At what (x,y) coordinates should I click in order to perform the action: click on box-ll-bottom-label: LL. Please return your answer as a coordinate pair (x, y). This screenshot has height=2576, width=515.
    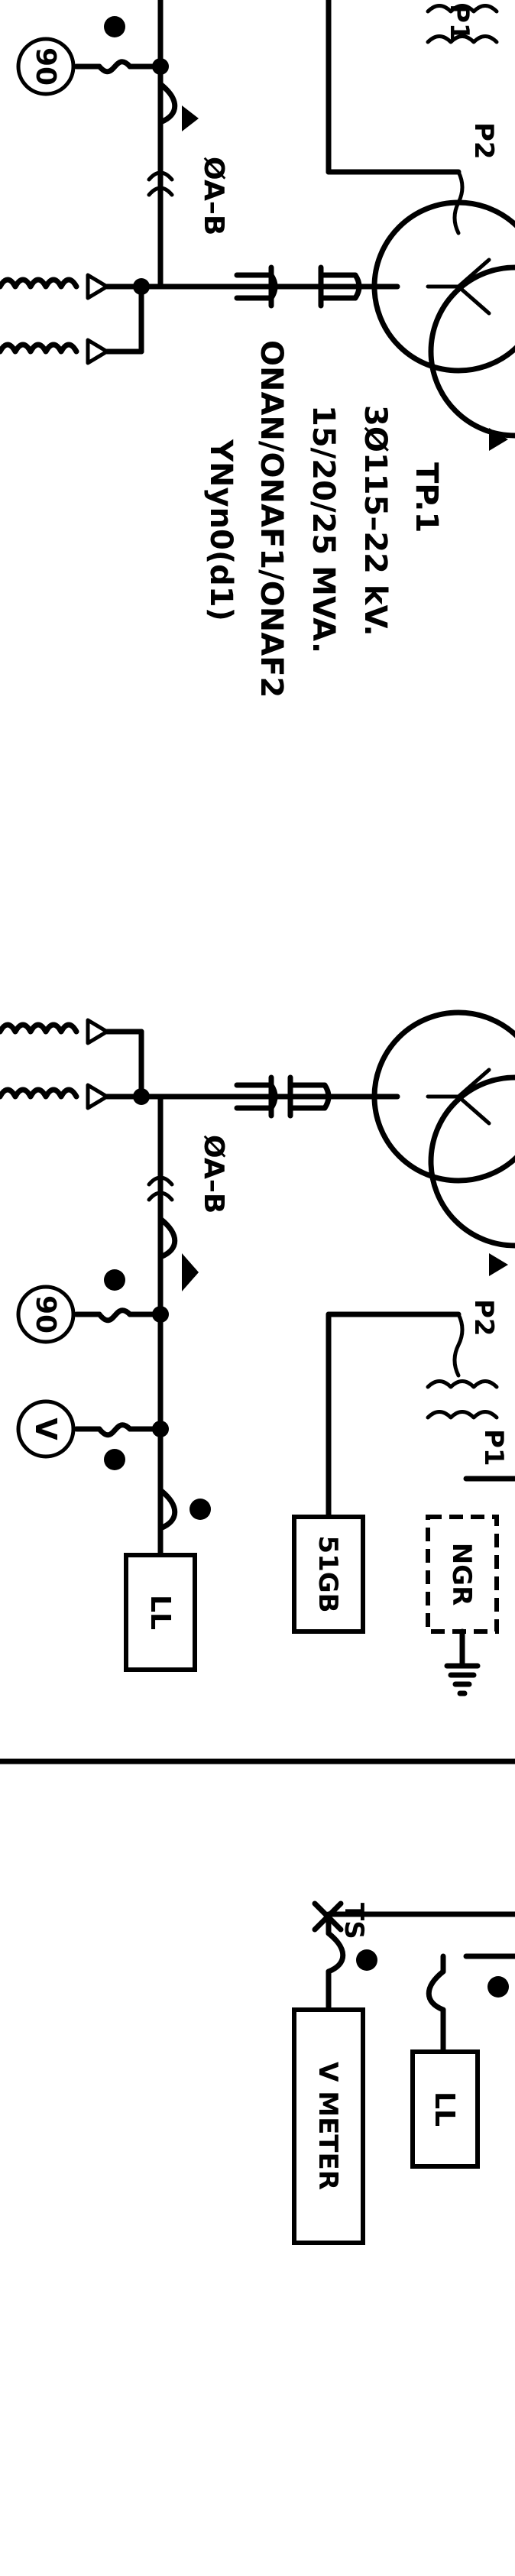
    Looking at the image, I should click on (444, 2109).